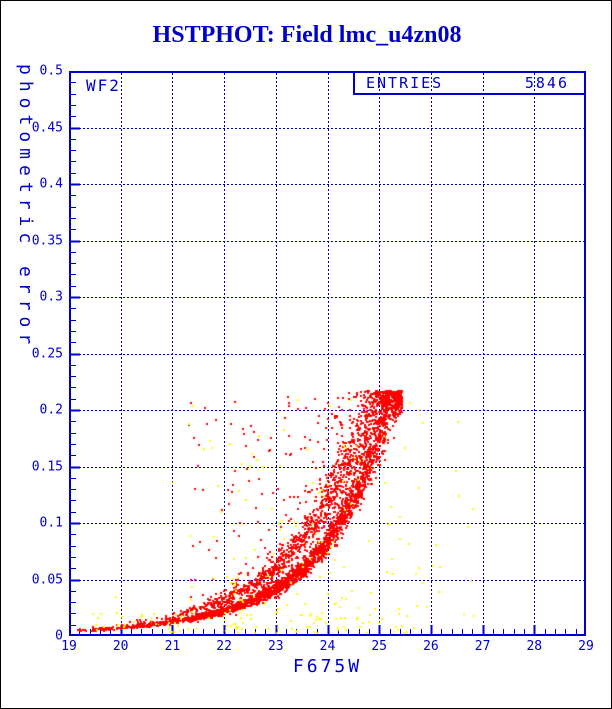 This screenshot has height=709, width=612. Describe the element at coordinates (482, 646) in the screenshot. I see `x-tick-label: 27` at that location.